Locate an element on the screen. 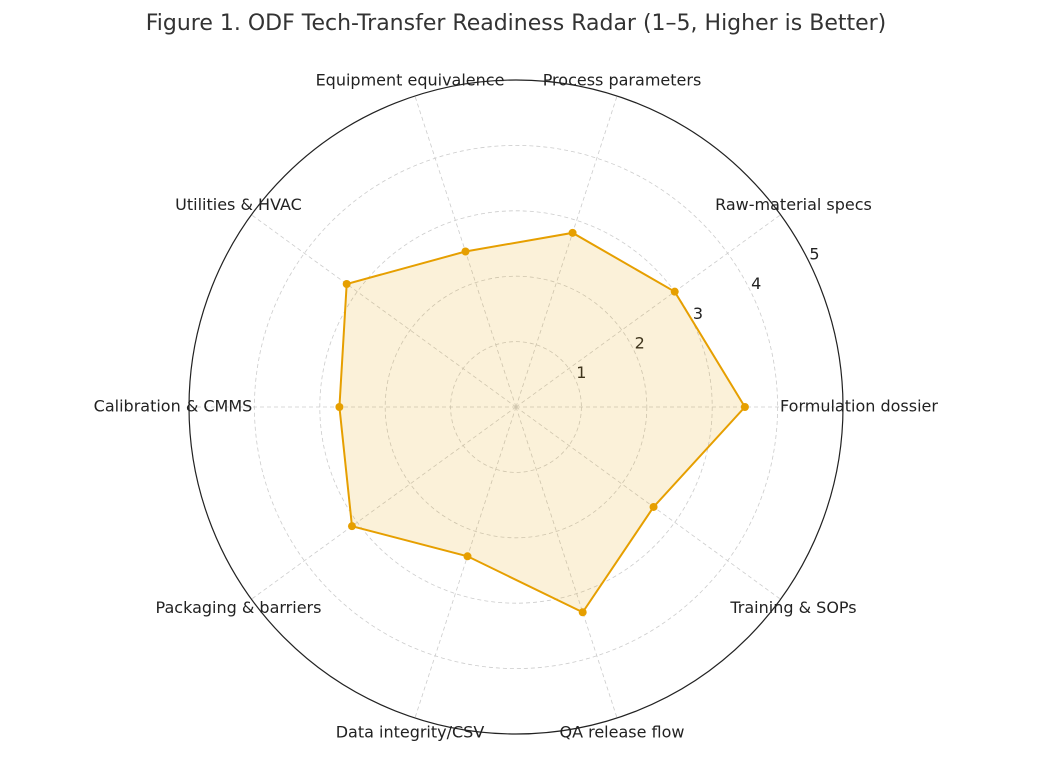 The width and height of the screenshot is (1056, 764). grid-circle is located at coordinates (516, 407).